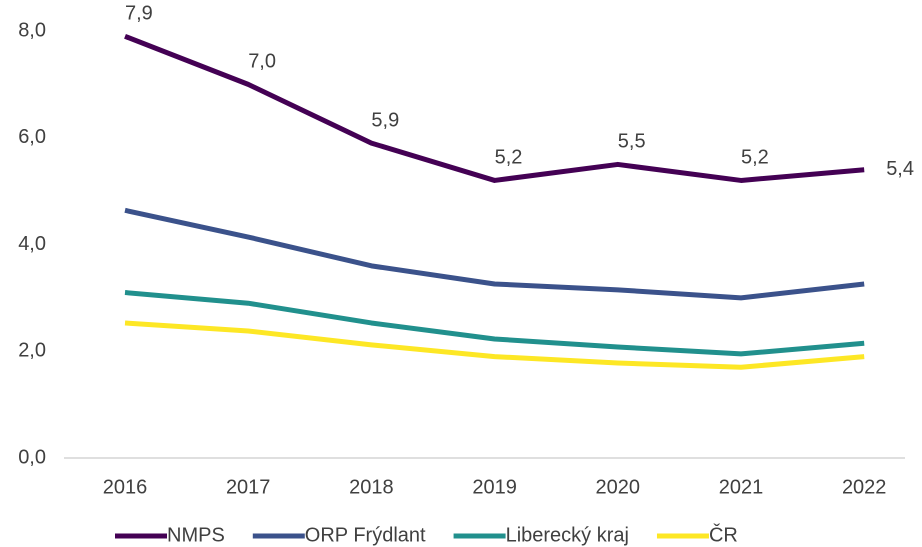  What do you see at coordinates (632, 142) in the screenshot?
I see `data-label: 5,5` at bounding box center [632, 142].